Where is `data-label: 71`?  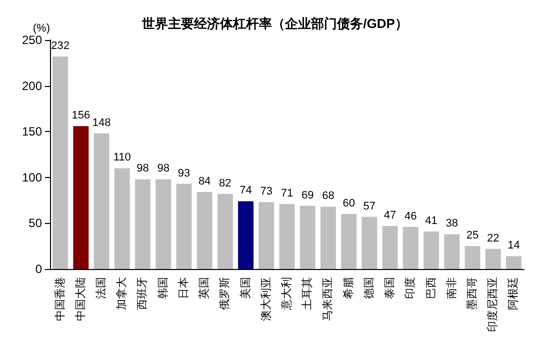 data-label: 71 is located at coordinates (287, 193).